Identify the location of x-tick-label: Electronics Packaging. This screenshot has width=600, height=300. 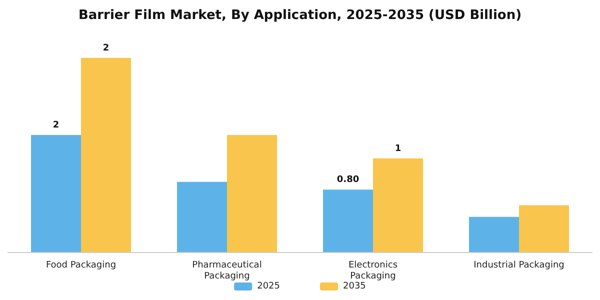
(373, 271).